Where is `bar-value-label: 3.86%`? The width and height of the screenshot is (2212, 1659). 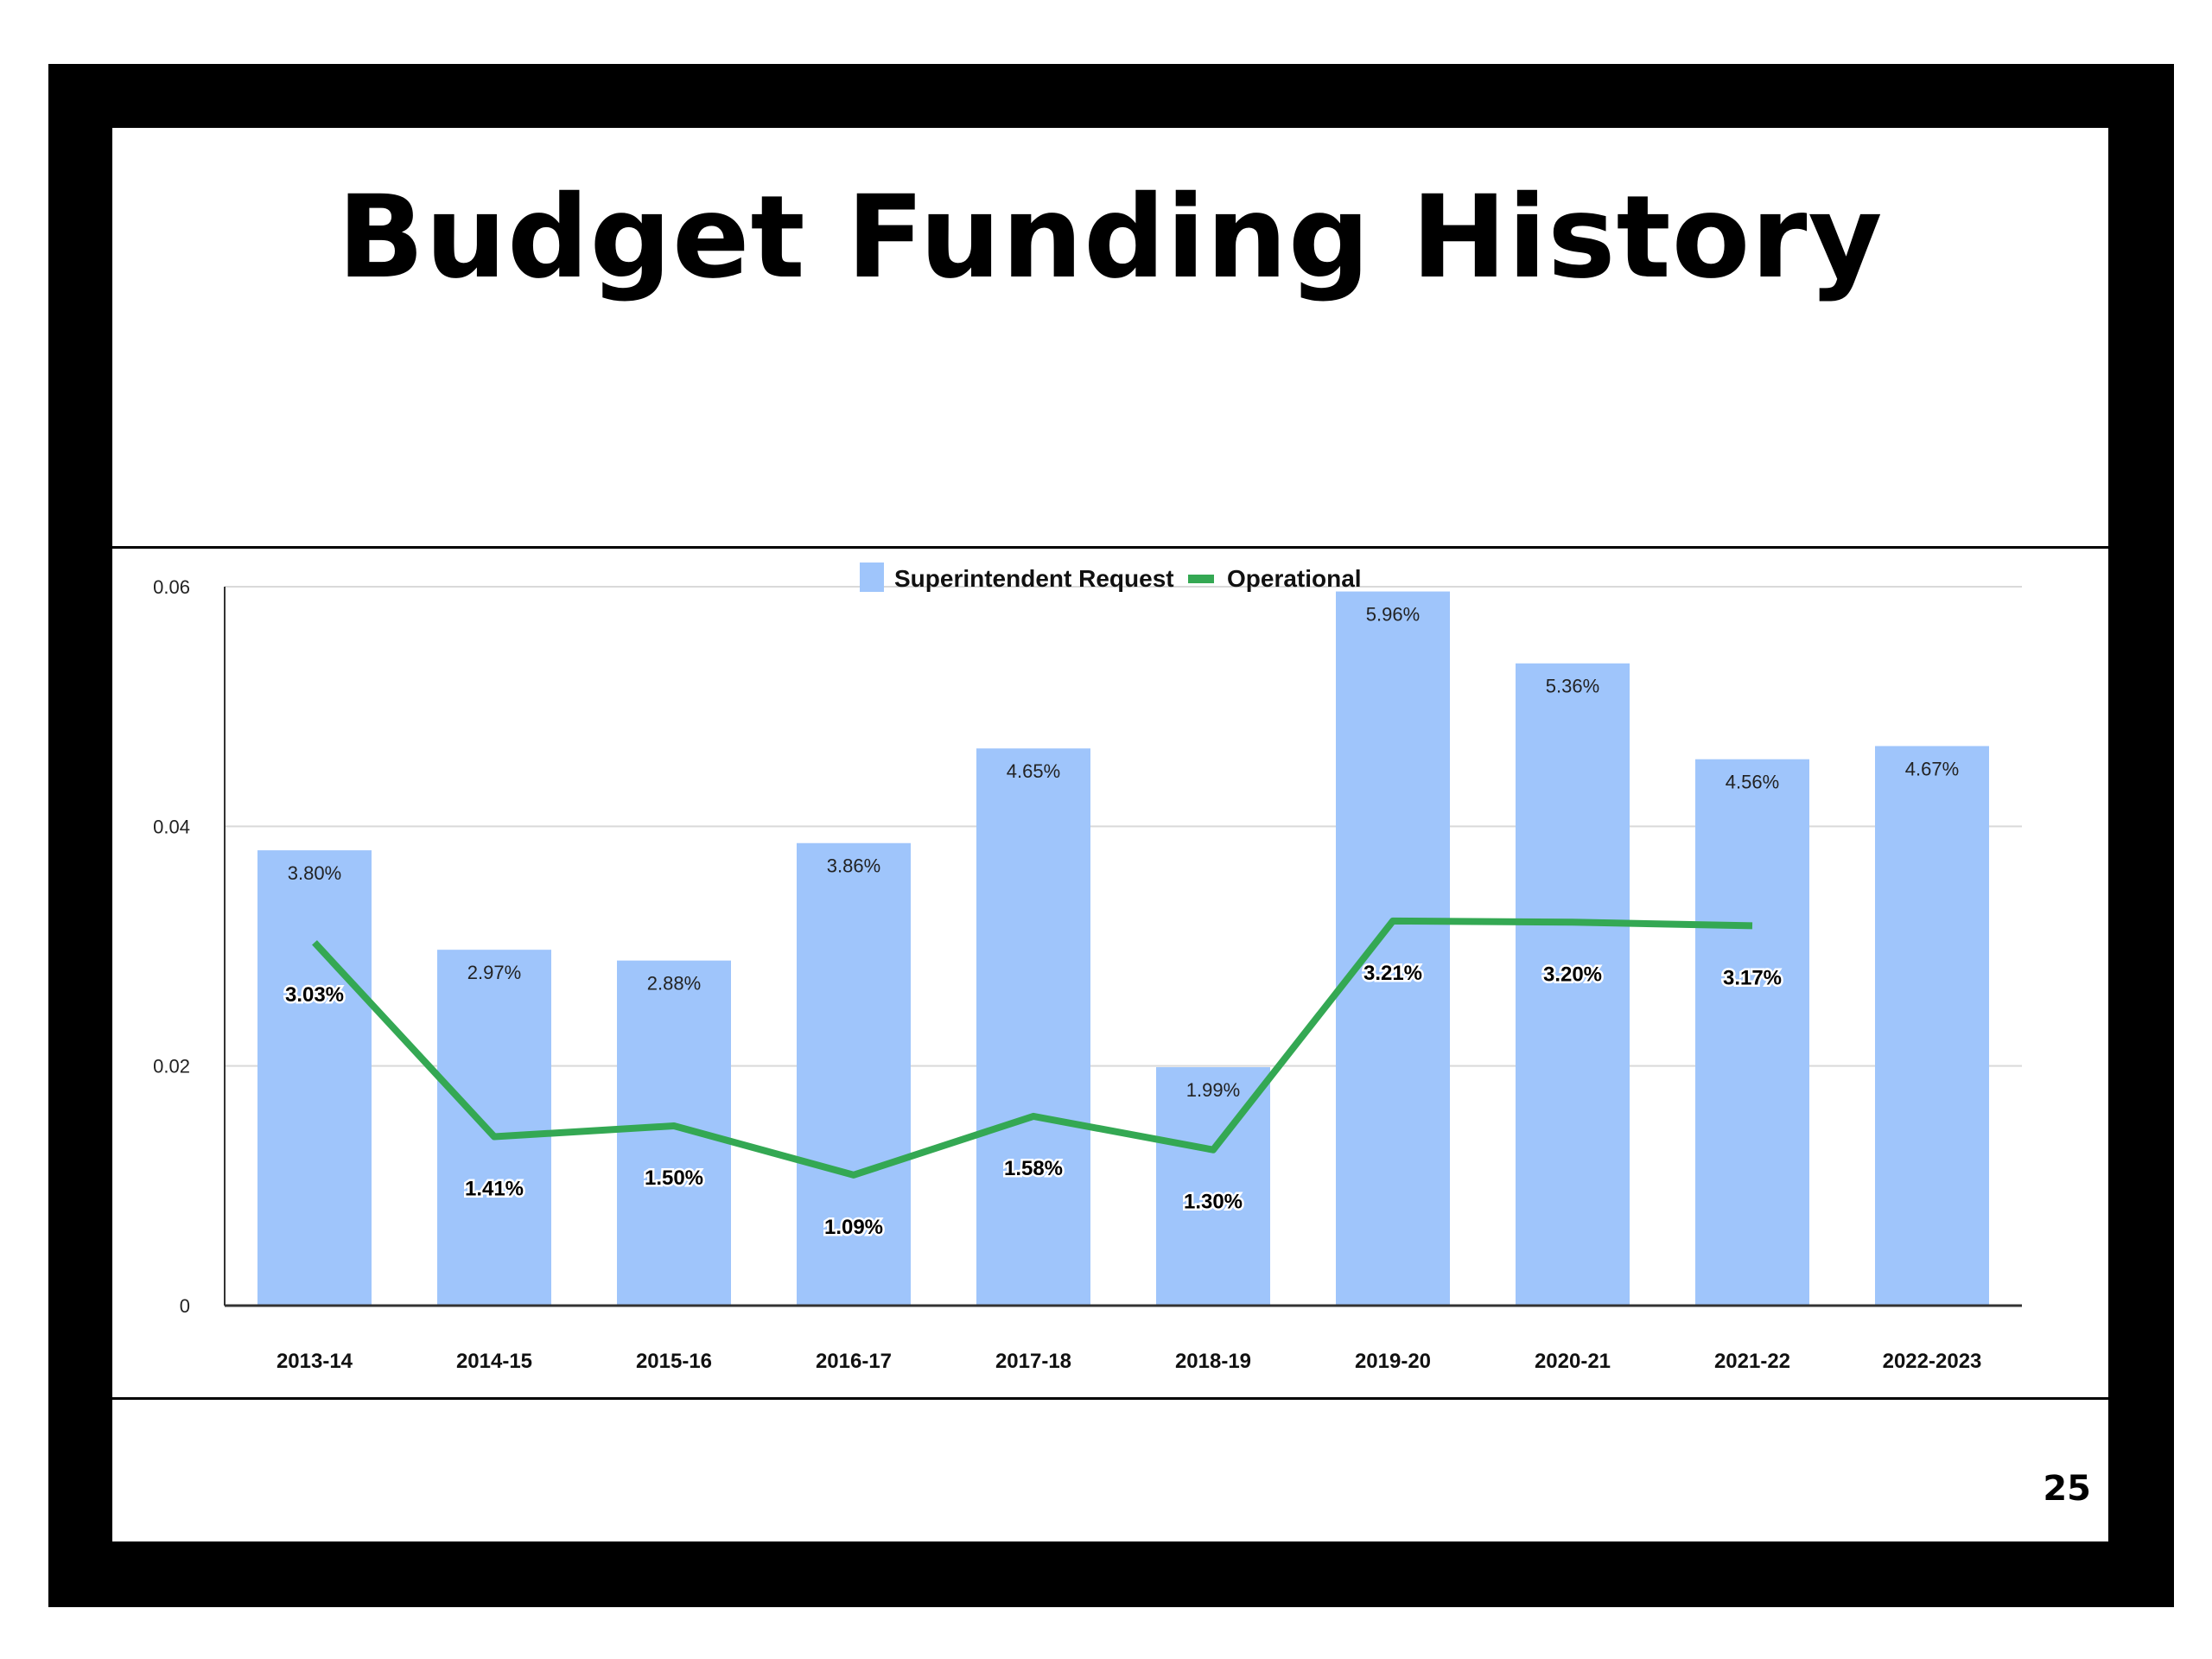 bar-value-label: 3.86% is located at coordinates (853, 866).